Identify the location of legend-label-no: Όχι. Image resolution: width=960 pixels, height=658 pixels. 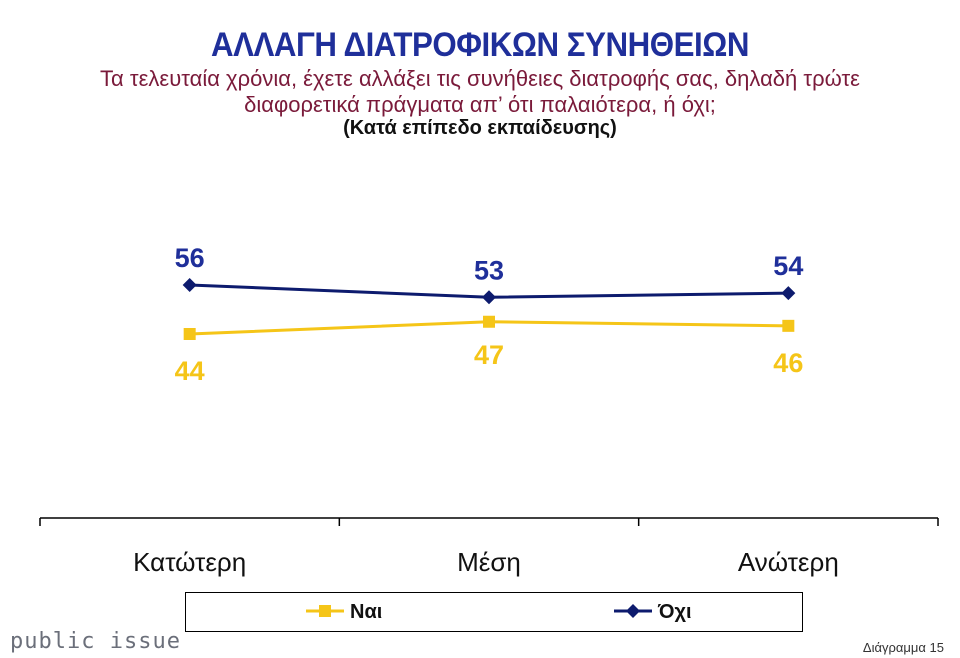
(675, 612).